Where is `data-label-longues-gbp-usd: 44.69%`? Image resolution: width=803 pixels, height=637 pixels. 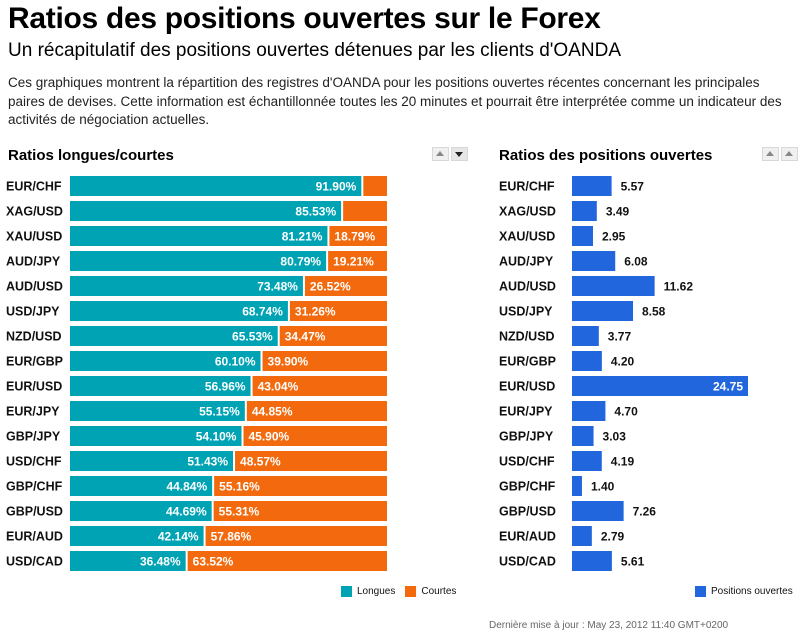 data-label-longues-gbp-usd: 44.69% is located at coordinates (186, 512).